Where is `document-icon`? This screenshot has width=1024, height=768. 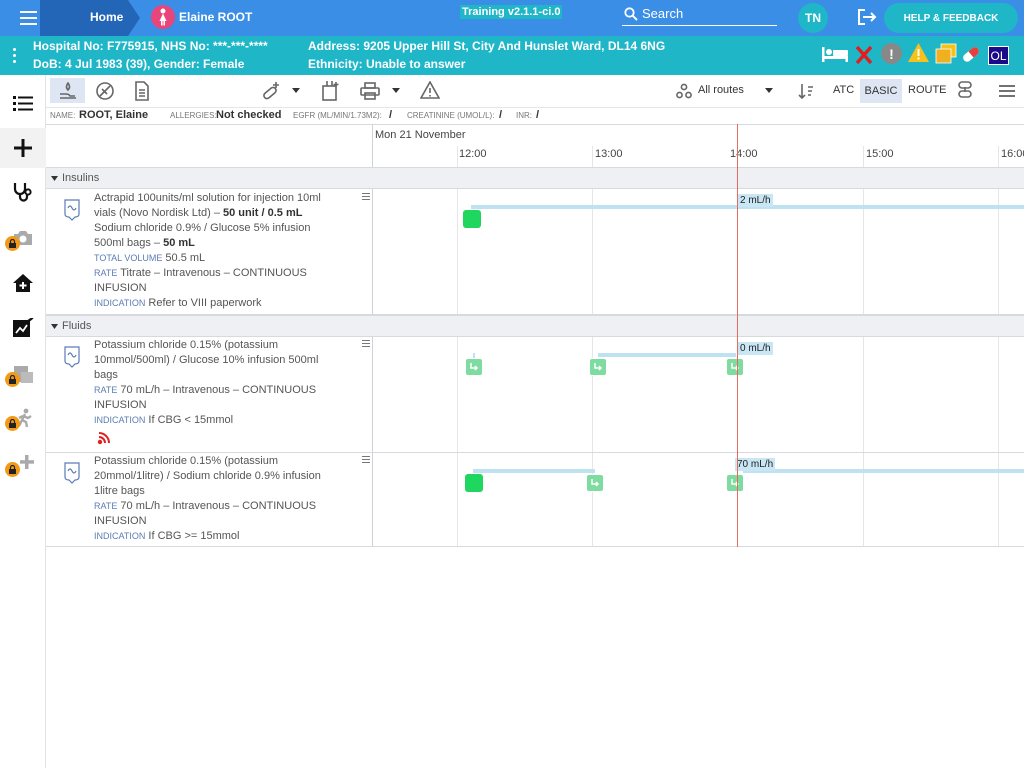 document-icon is located at coordinates (142, 91).